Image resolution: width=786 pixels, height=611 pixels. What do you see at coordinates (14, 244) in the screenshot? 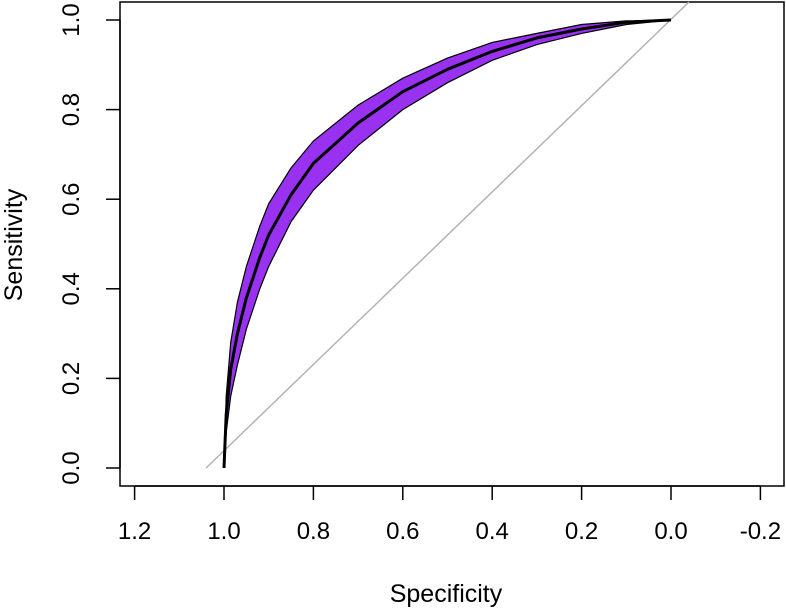
I see `y-axis-label: Sensitivity` at bounding box center [14, 244].